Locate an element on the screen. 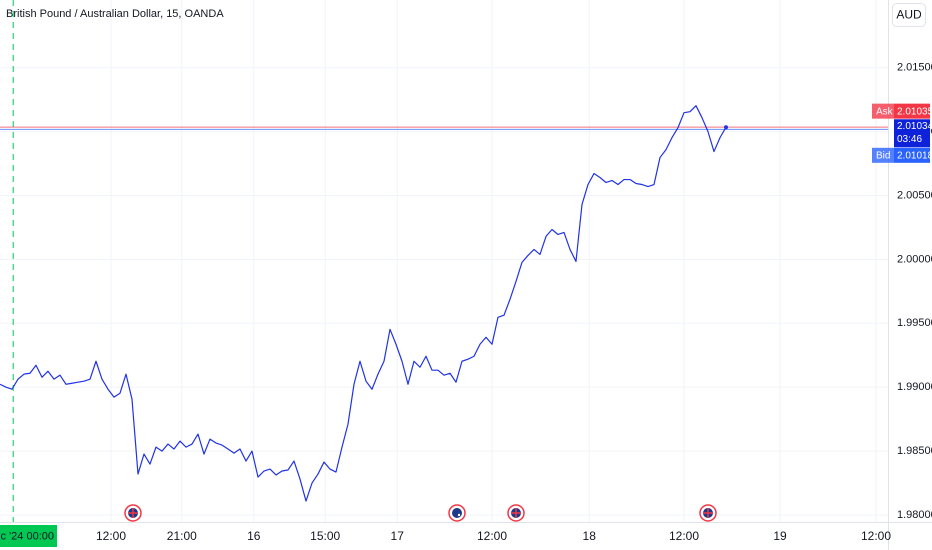 Image resolution: width=932 pixels, height=550 pixels. bid-tag-box is located at coordinates (883, 155).